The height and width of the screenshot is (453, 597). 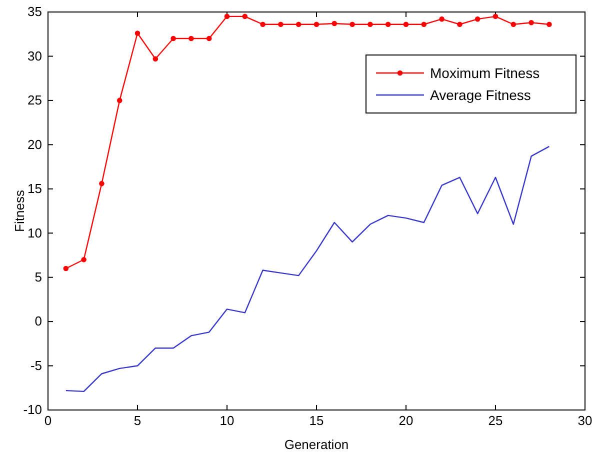 I want to click on y-tick-label: 35, so click(x=35, y=12).